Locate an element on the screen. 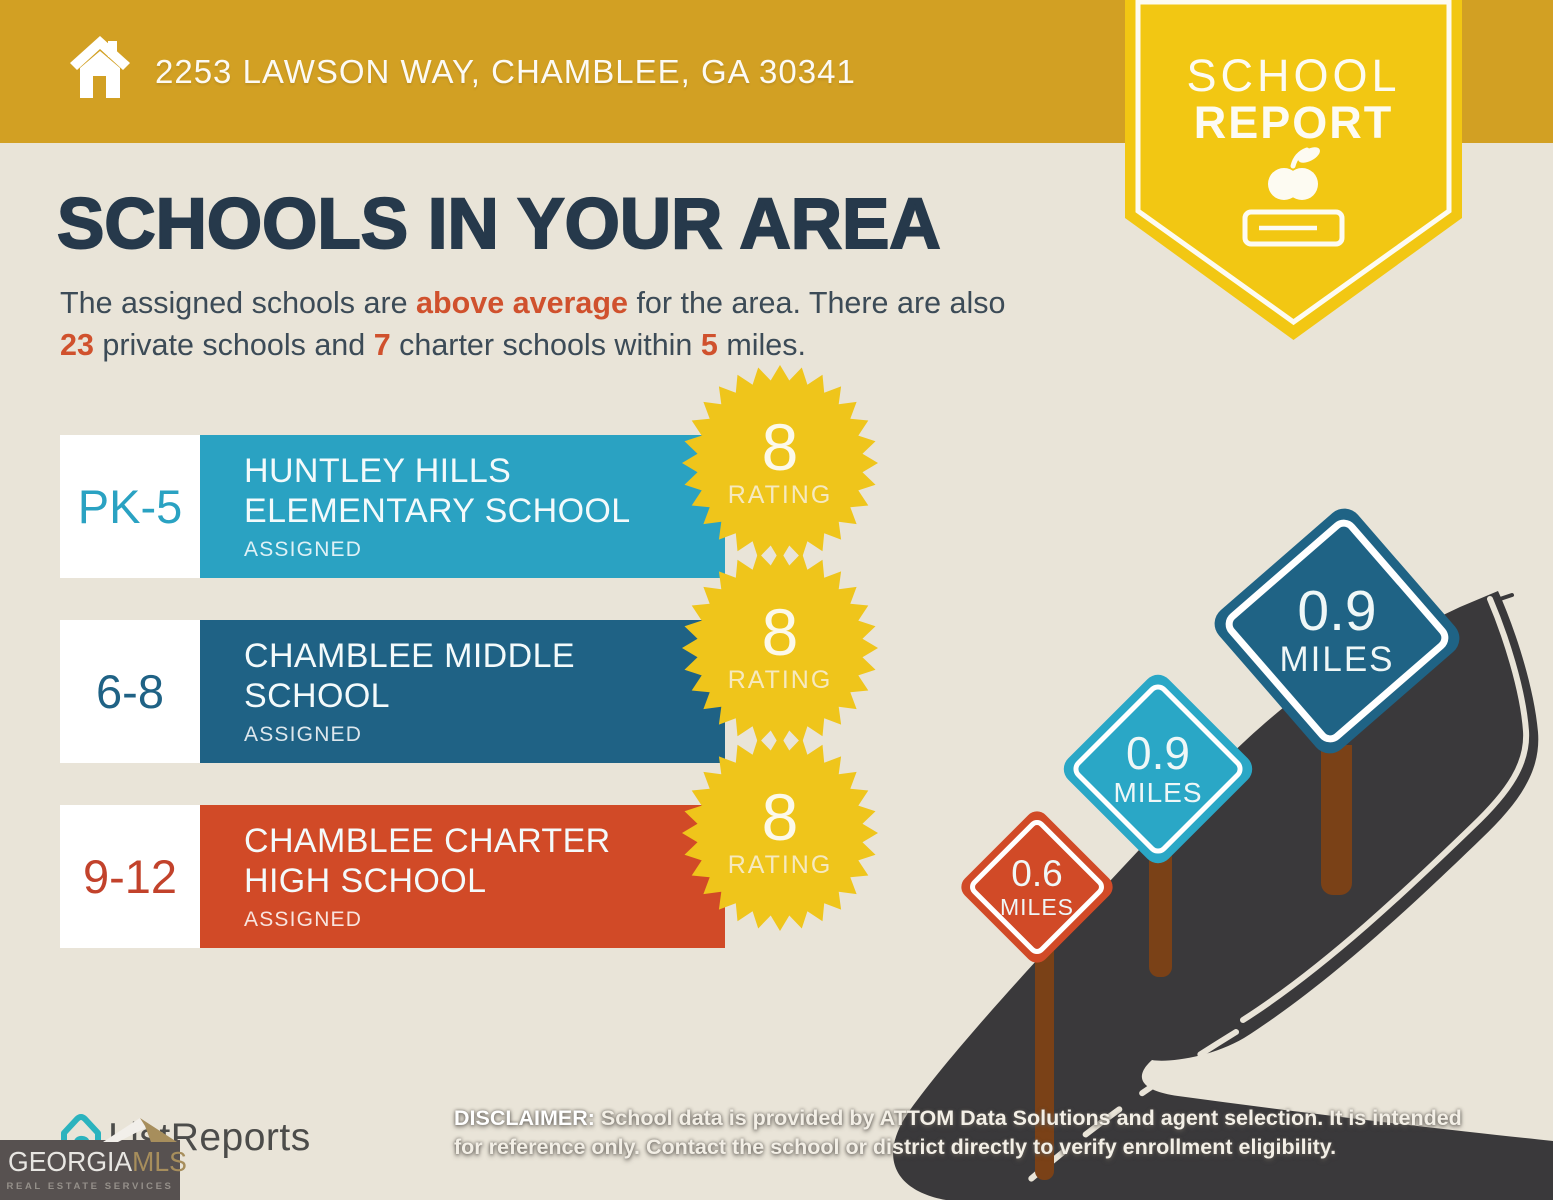 The height and width of the screenshot is (1200, 1553). school-report-badge is located at coordinates (1293, 170).